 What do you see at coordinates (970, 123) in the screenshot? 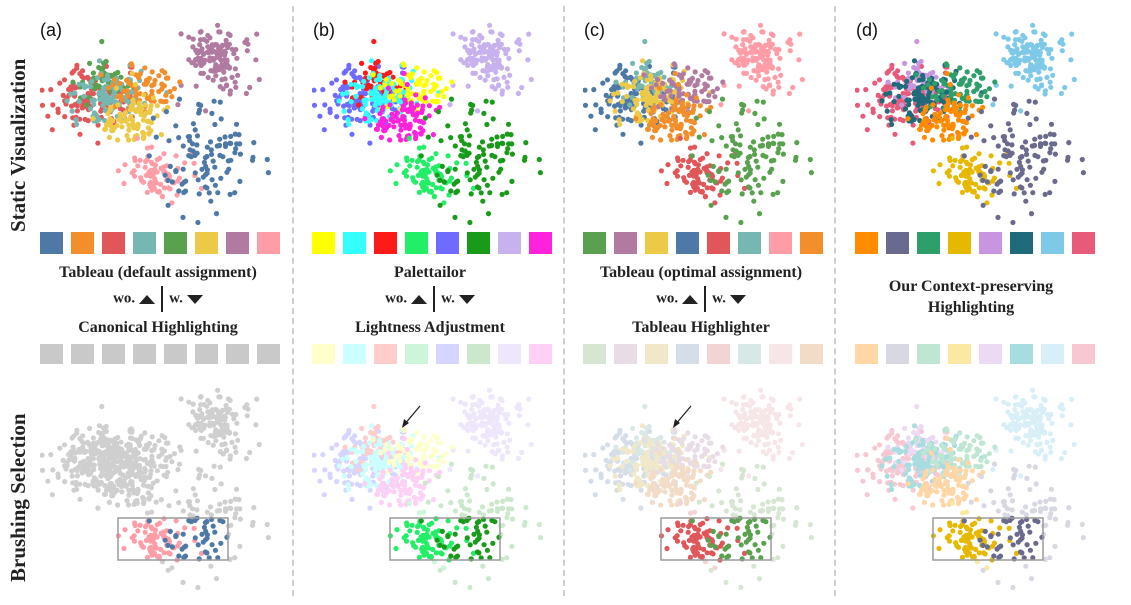
I see `static-scatter-d` at bounding box center [970, 123].